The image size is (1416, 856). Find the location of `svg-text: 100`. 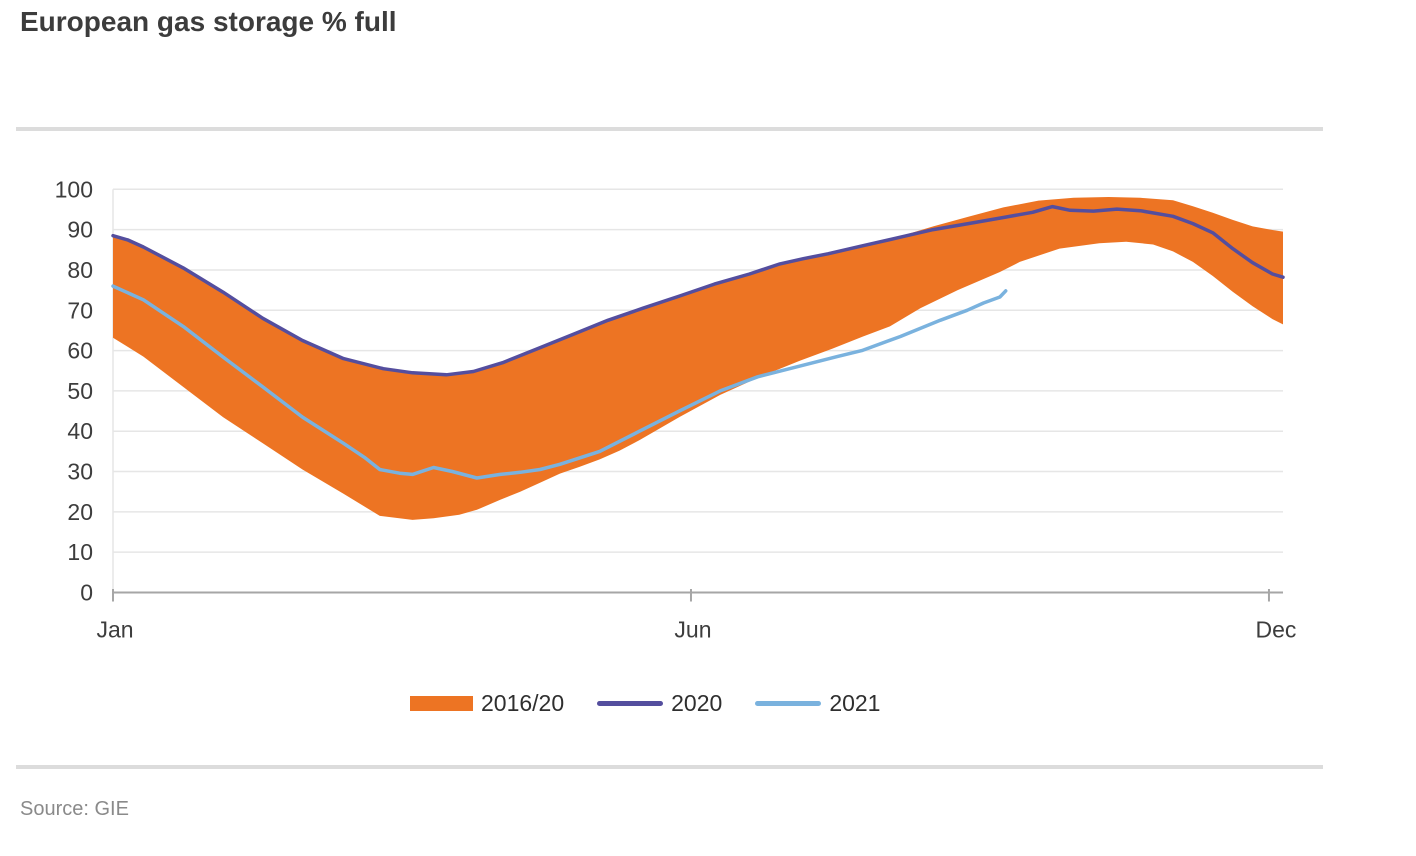

svg-text: 100 is located at coordinates (74, 189).